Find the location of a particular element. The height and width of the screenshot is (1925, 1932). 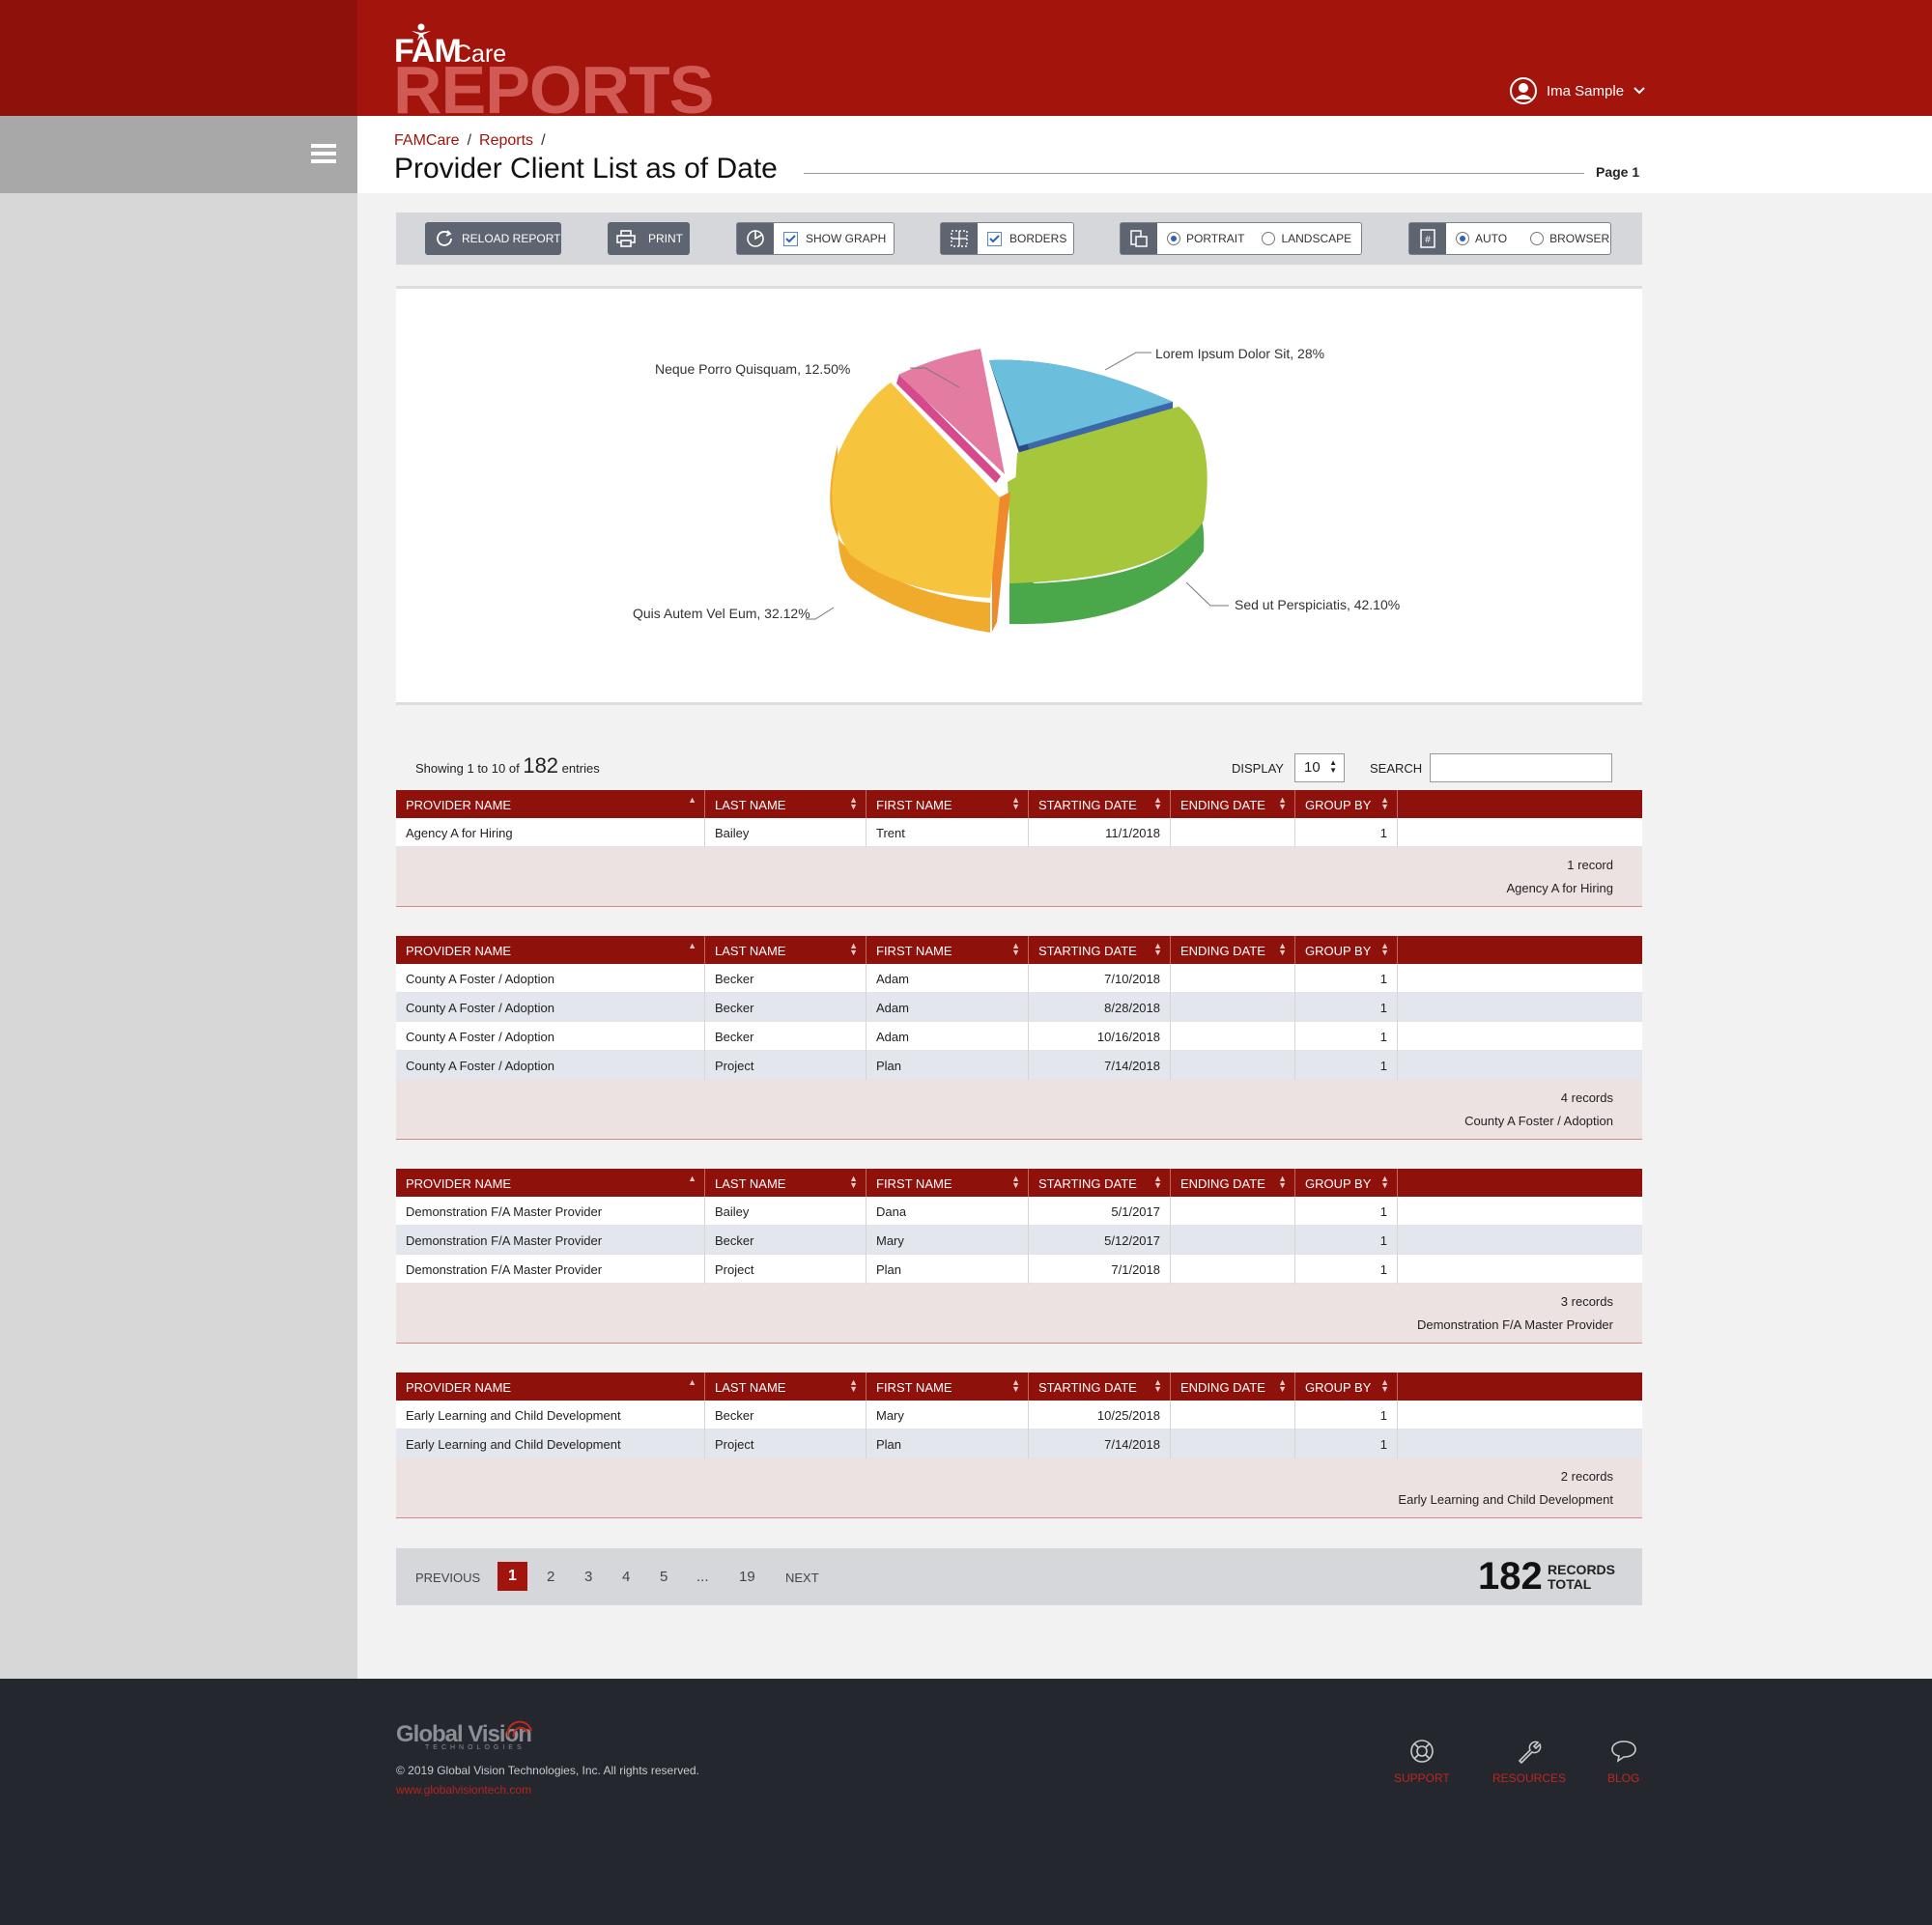

pagination-page: 4 is located at coordinates (626, 1577).